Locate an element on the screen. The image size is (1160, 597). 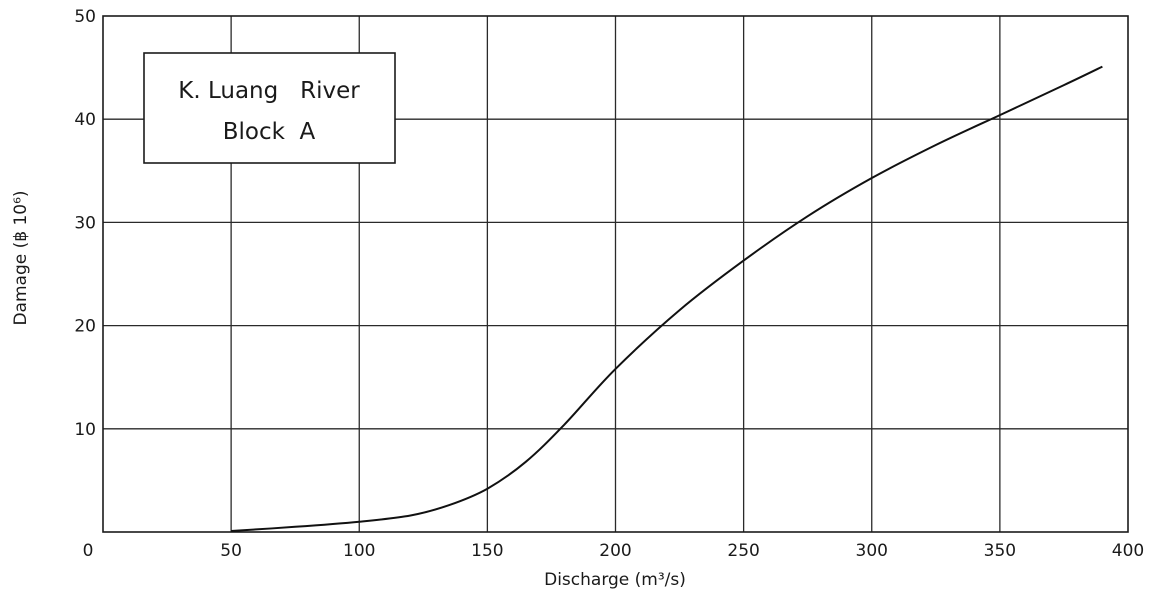
y-tick-label: 50 is located at coordinates (85, 17).